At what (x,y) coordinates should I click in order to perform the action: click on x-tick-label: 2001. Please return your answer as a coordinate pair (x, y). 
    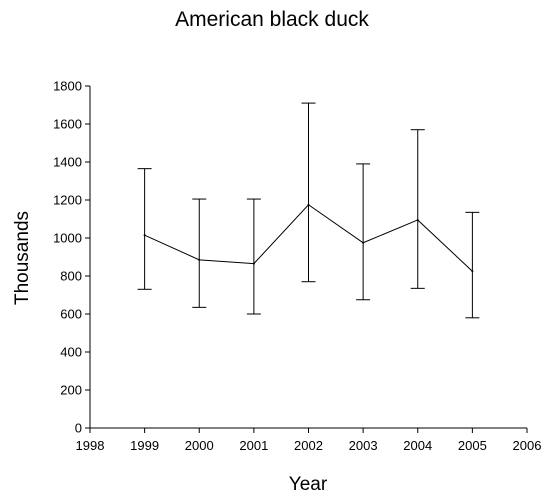
    Looking at the image, I should click on (253, 445).